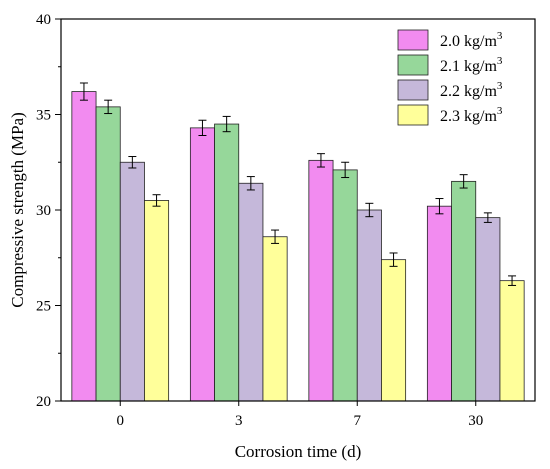 The image size is (550, 469). Describe the element at coordinates (358, 421) in the screenshot. I see `x-tick-label-7: 7` at that location.